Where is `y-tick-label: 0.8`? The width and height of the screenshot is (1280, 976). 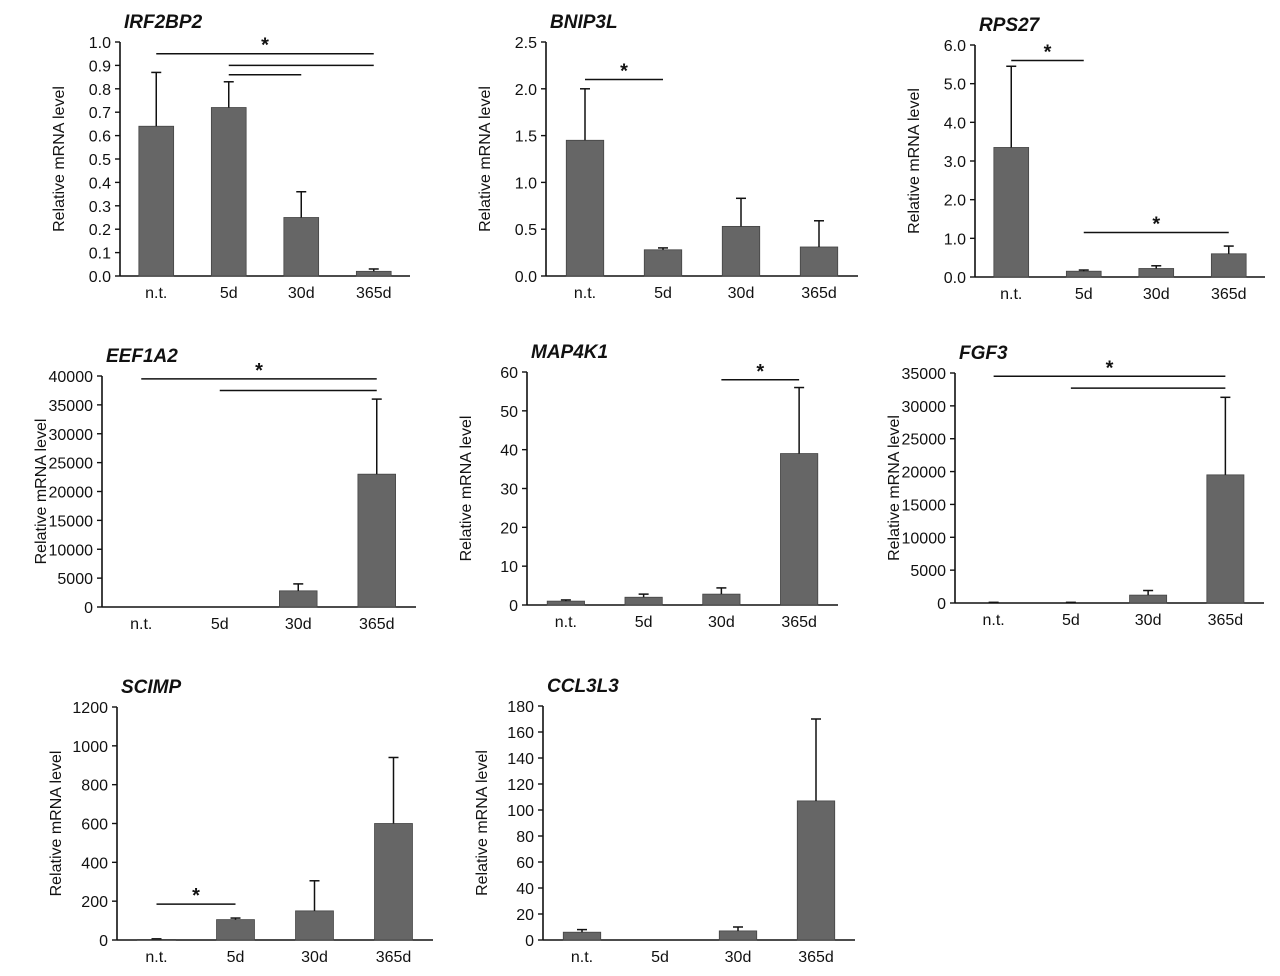
y-tick-label: 0.8 is located at coordinates (100, 90).